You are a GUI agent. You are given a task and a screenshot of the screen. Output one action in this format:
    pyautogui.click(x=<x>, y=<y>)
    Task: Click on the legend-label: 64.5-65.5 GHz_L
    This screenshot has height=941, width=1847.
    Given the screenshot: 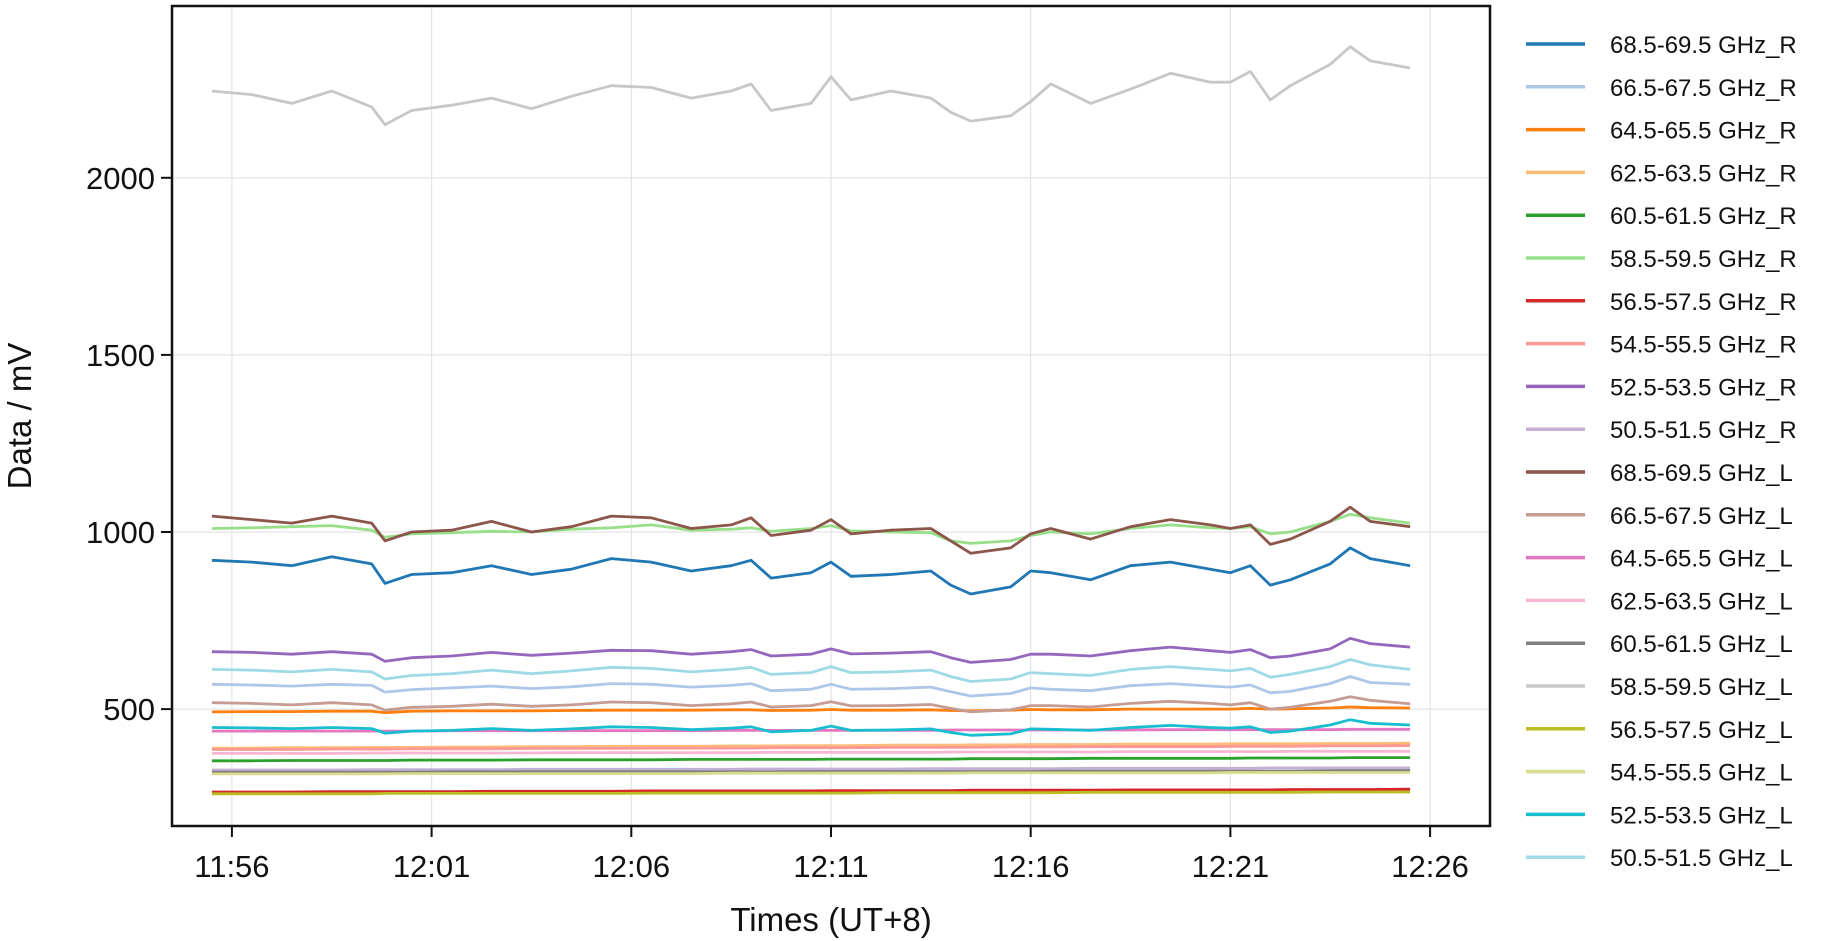 What is the action you would take?
    pyautogui.click(x=1701, y=559)
    